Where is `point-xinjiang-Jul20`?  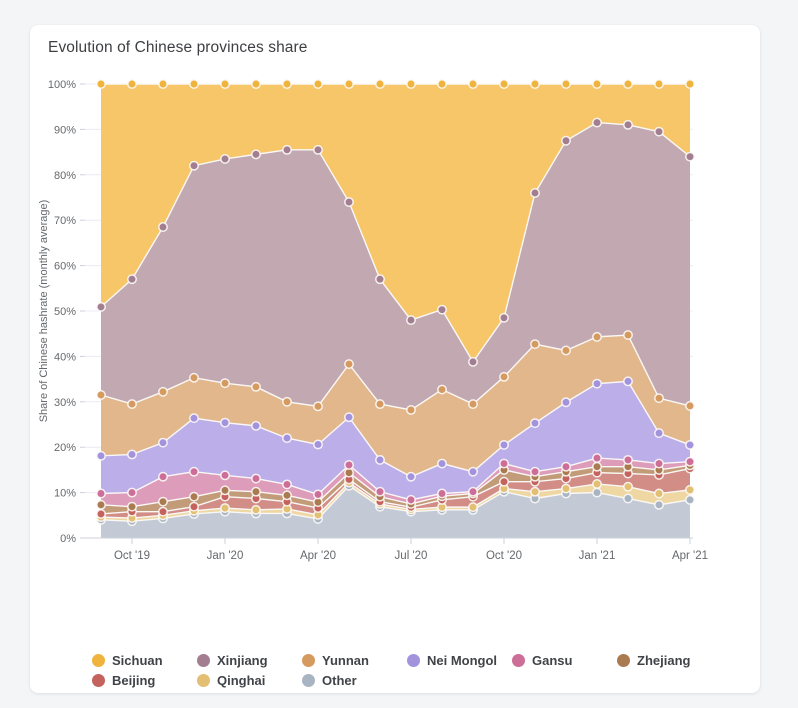 point-xinjiang-Jul20 is located at coordinates (411, 320).